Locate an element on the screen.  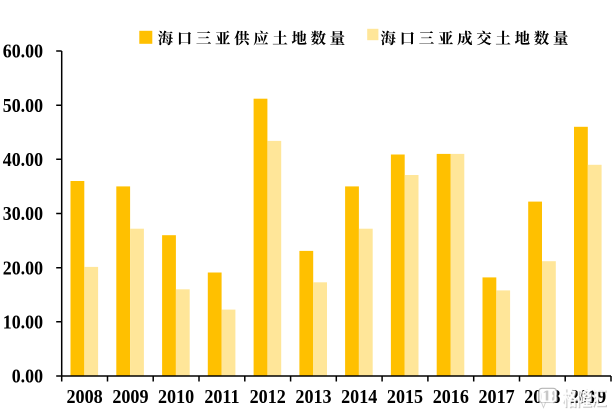
svg-text: 2010 is located at coordinates (176, 397).